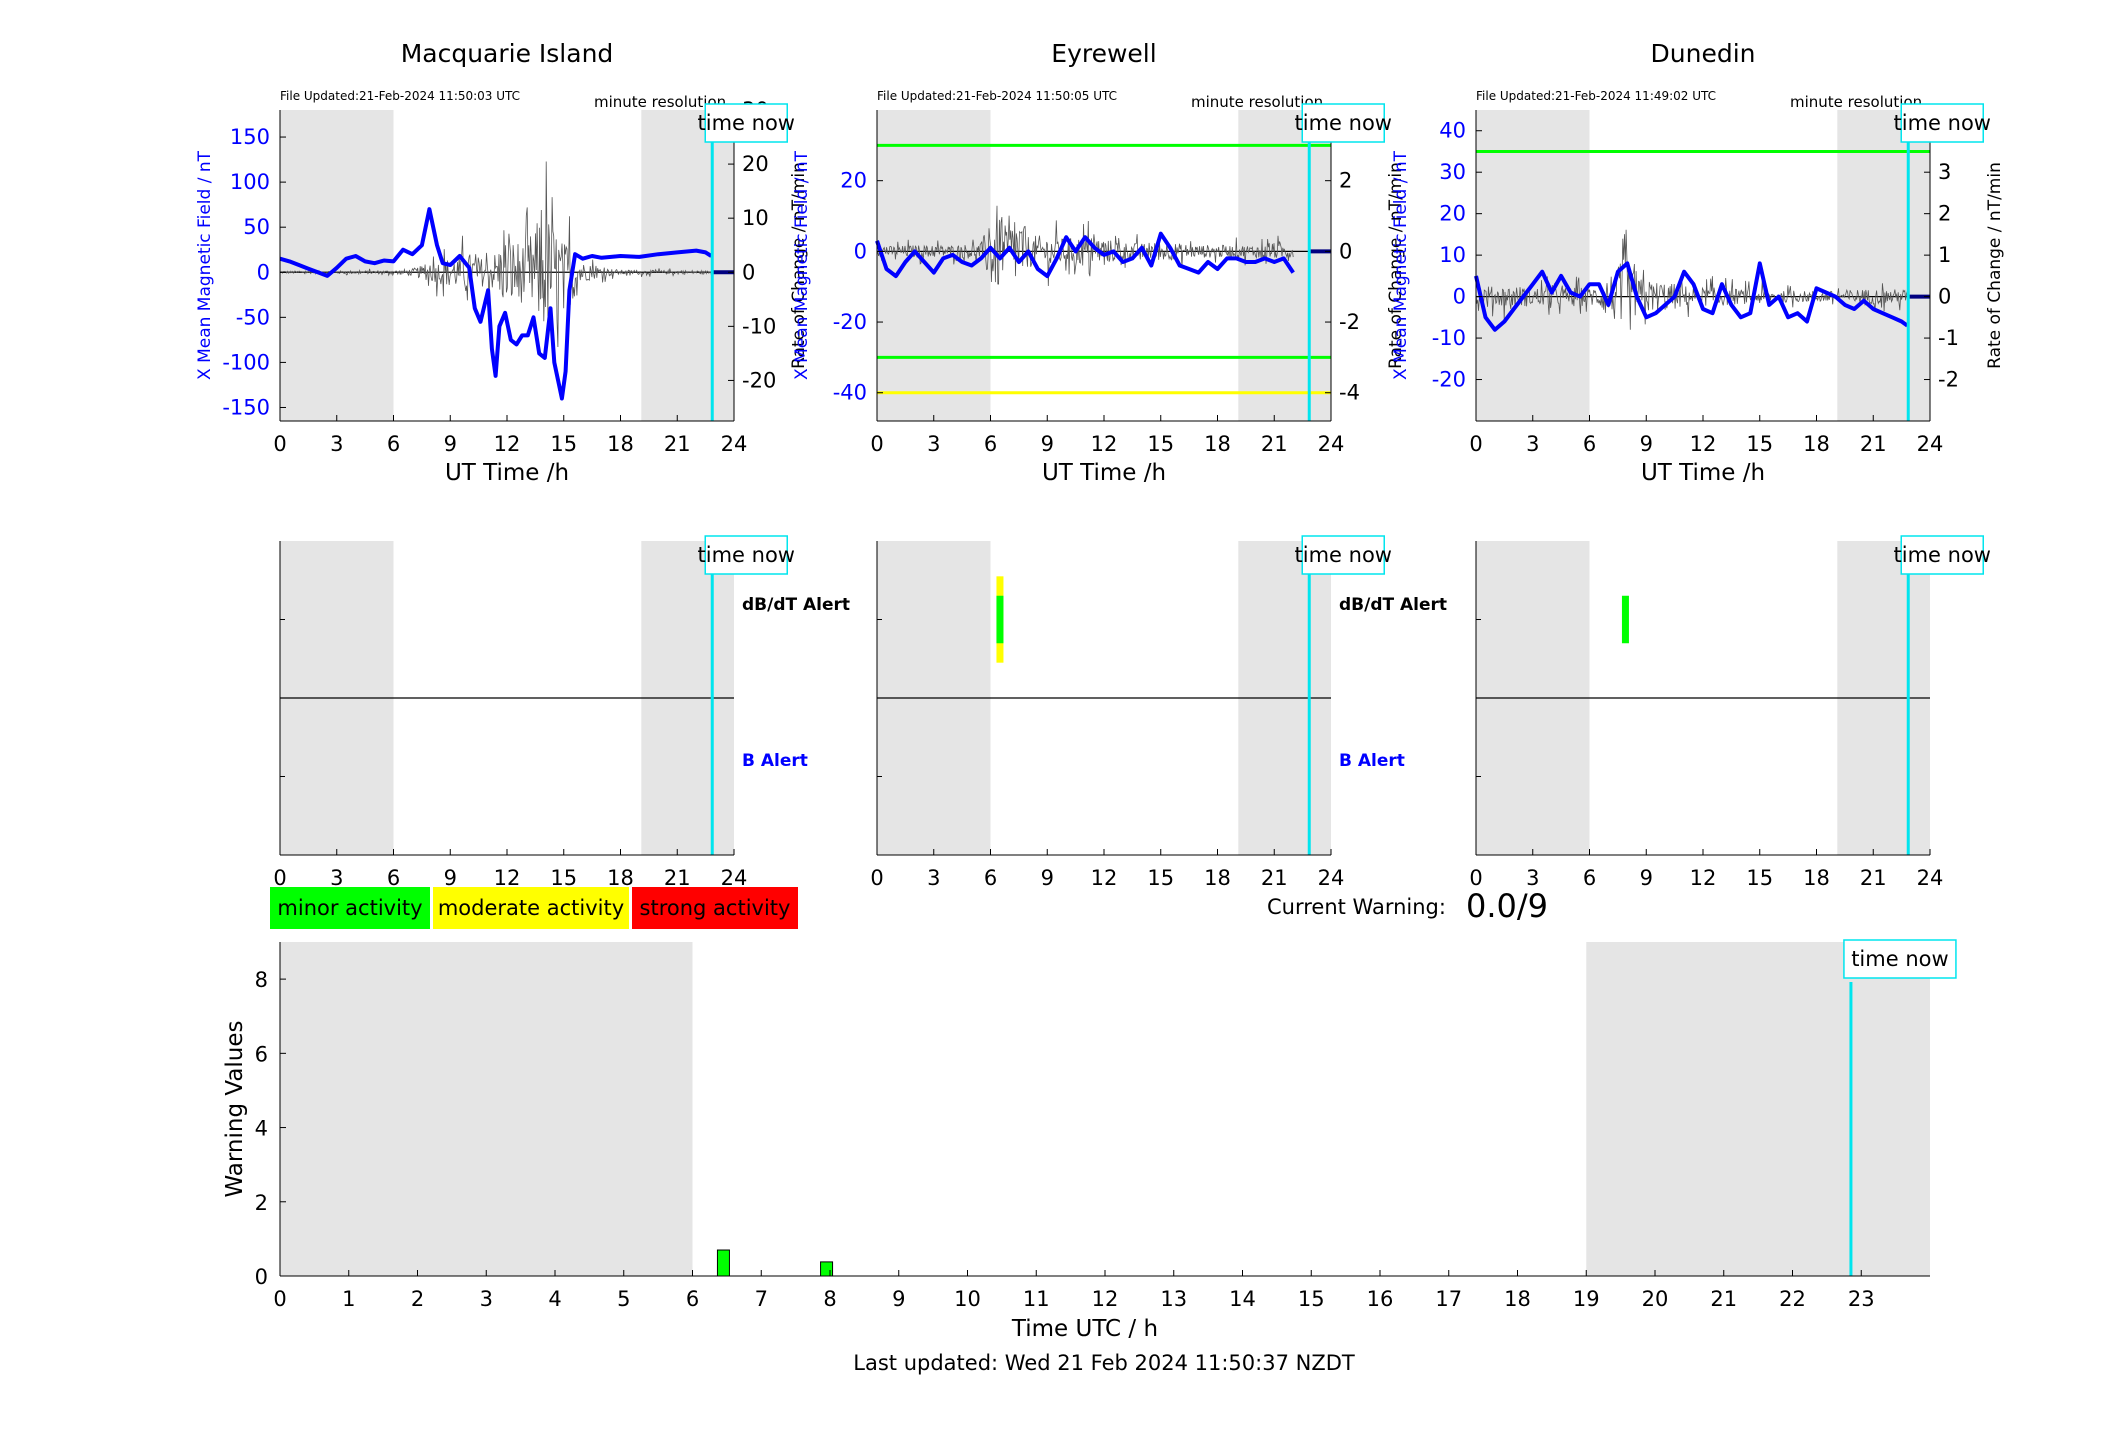 Image resolution: width=2117 pixels, height=1441 pixels. I want to click on x-tick-label: 7, so click(761, 1299).